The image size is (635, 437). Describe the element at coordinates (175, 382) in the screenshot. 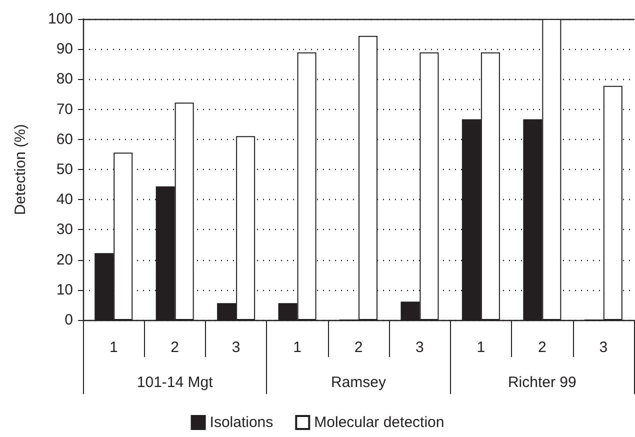

I see `text: 101-14 Mgt` at that location.